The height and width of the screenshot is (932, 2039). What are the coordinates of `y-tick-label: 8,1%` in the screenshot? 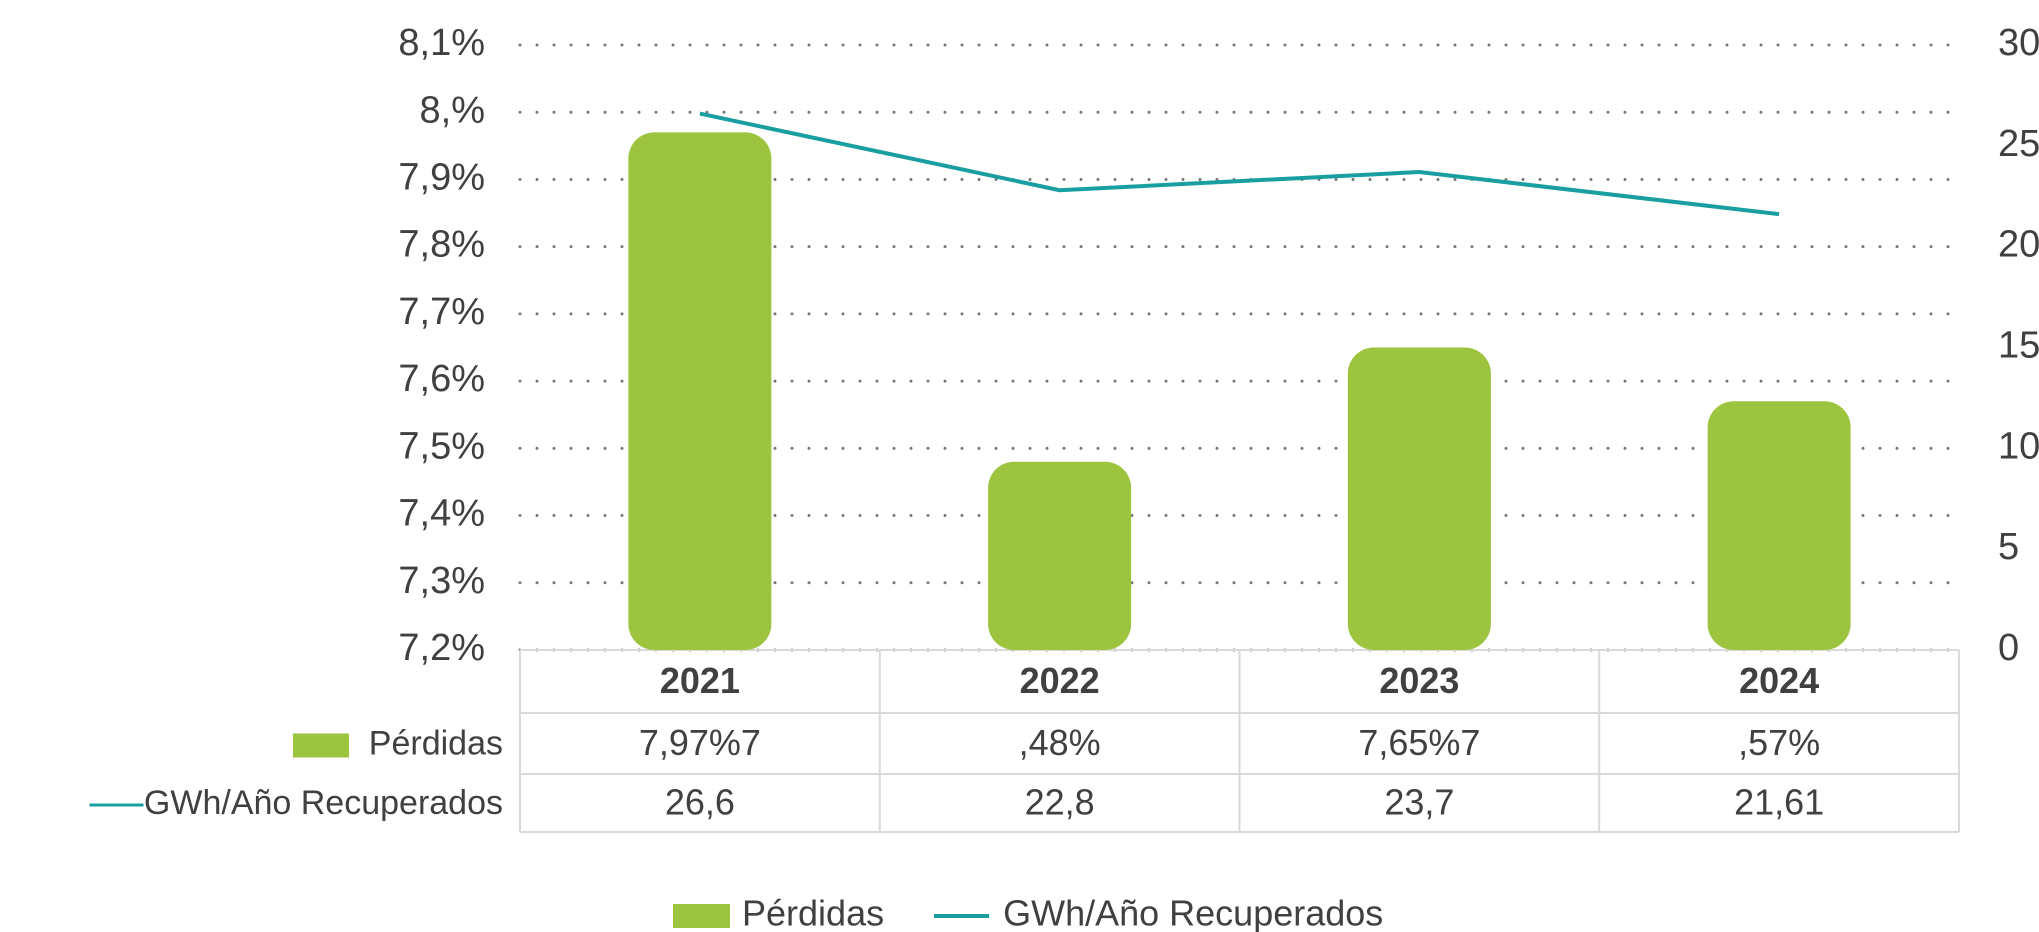 It's located at (441, 43).